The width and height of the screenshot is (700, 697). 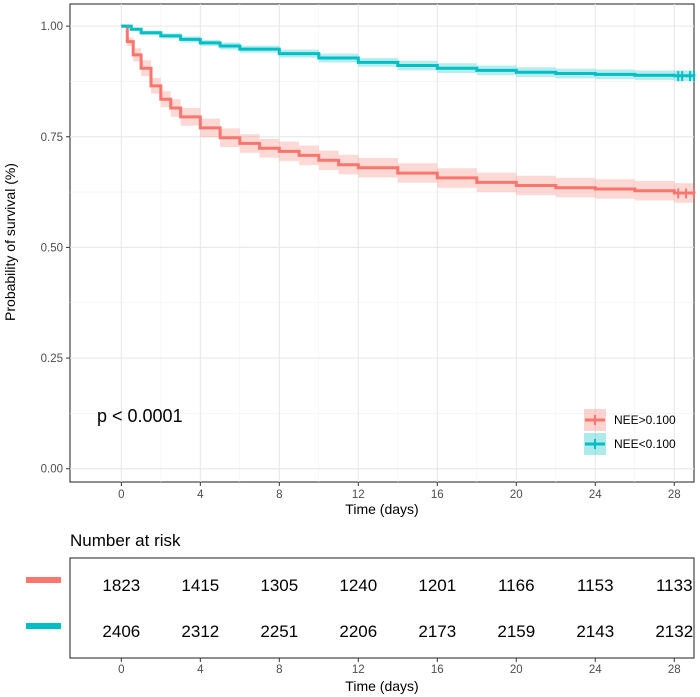 I want to click on risk-x-axis-title: Time (days), so click(x=381, y=686).